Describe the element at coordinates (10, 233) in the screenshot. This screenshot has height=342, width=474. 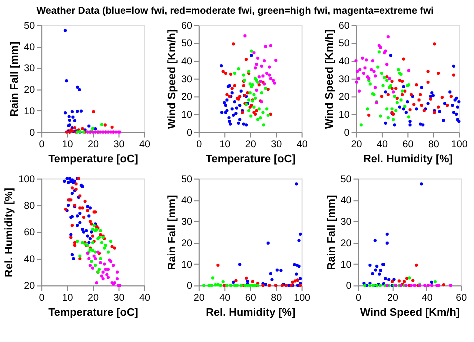
I see `y-axis-title: Rel. Humidity [%]` at that location.